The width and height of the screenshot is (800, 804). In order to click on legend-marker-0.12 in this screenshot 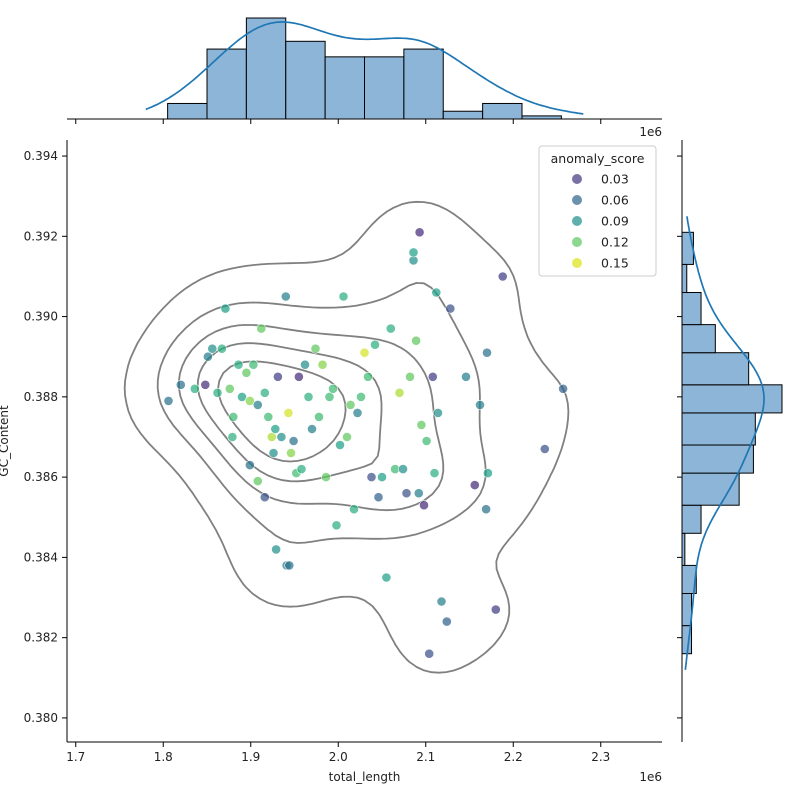, I will do `click(577, 242)`.